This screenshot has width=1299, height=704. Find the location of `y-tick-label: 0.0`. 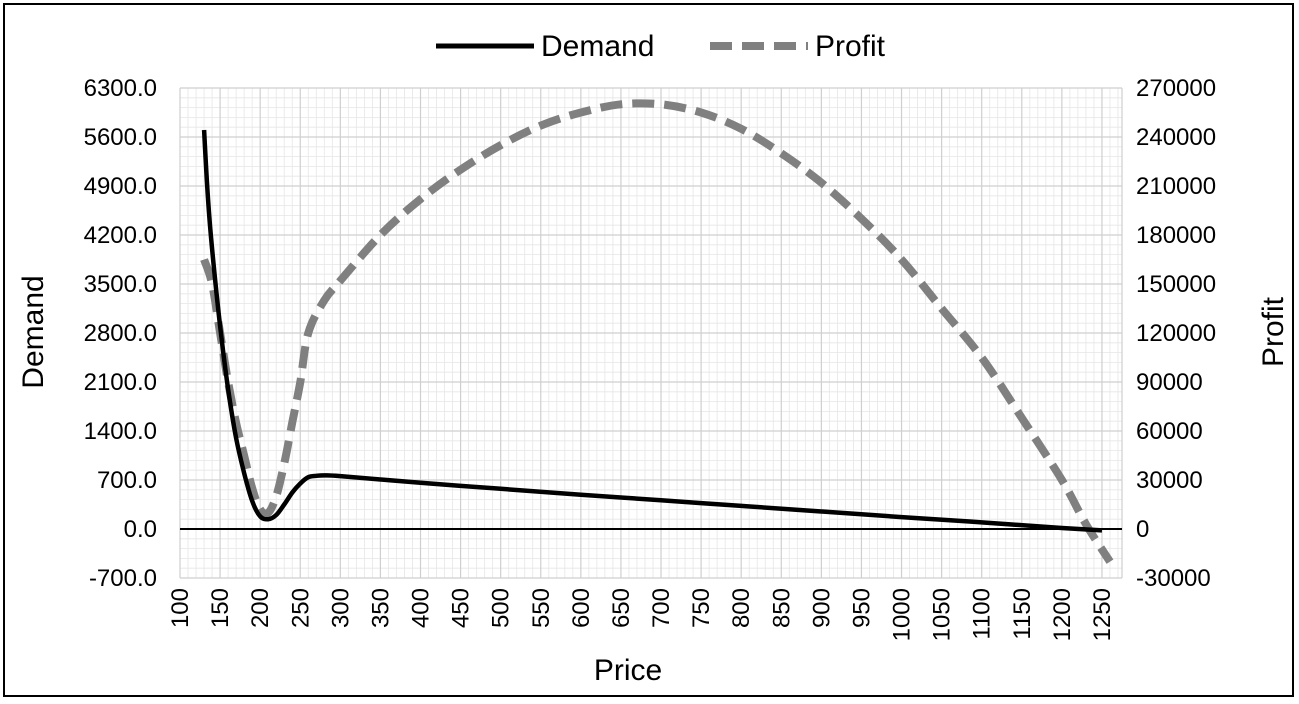

y-tick-label: 0.0 is located at coordinates (140, 529).